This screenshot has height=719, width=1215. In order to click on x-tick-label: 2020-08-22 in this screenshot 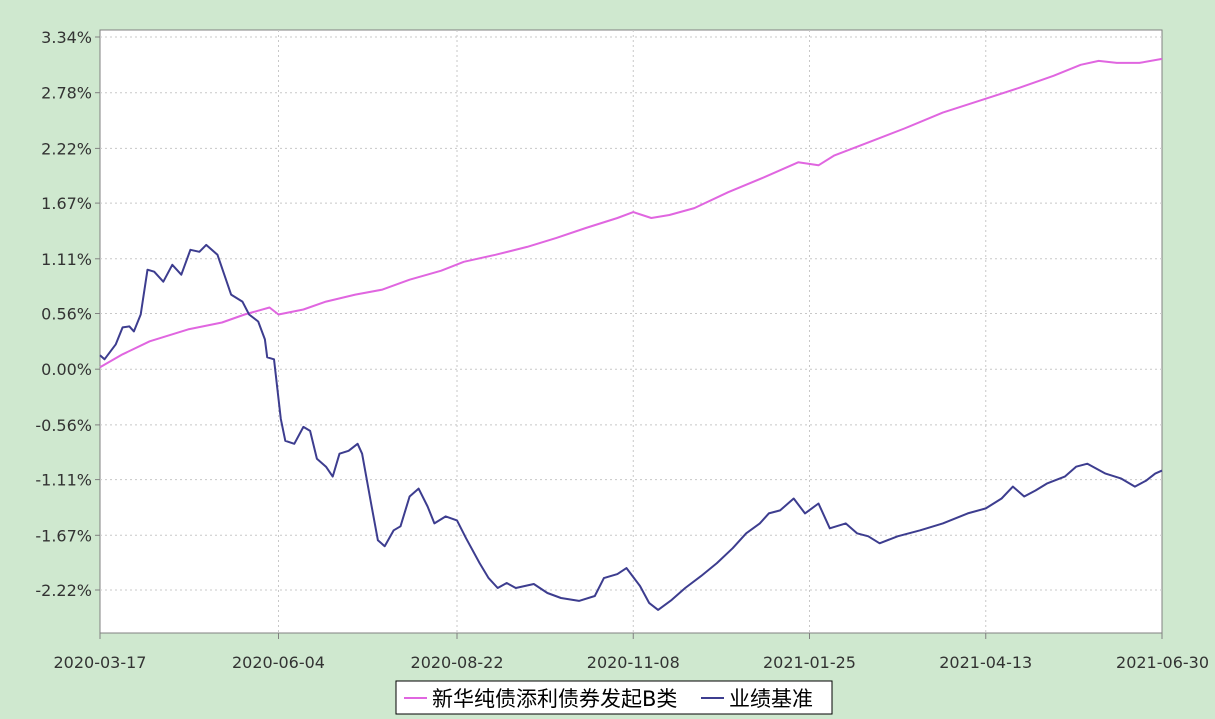, I will do `click(457, 662)`.